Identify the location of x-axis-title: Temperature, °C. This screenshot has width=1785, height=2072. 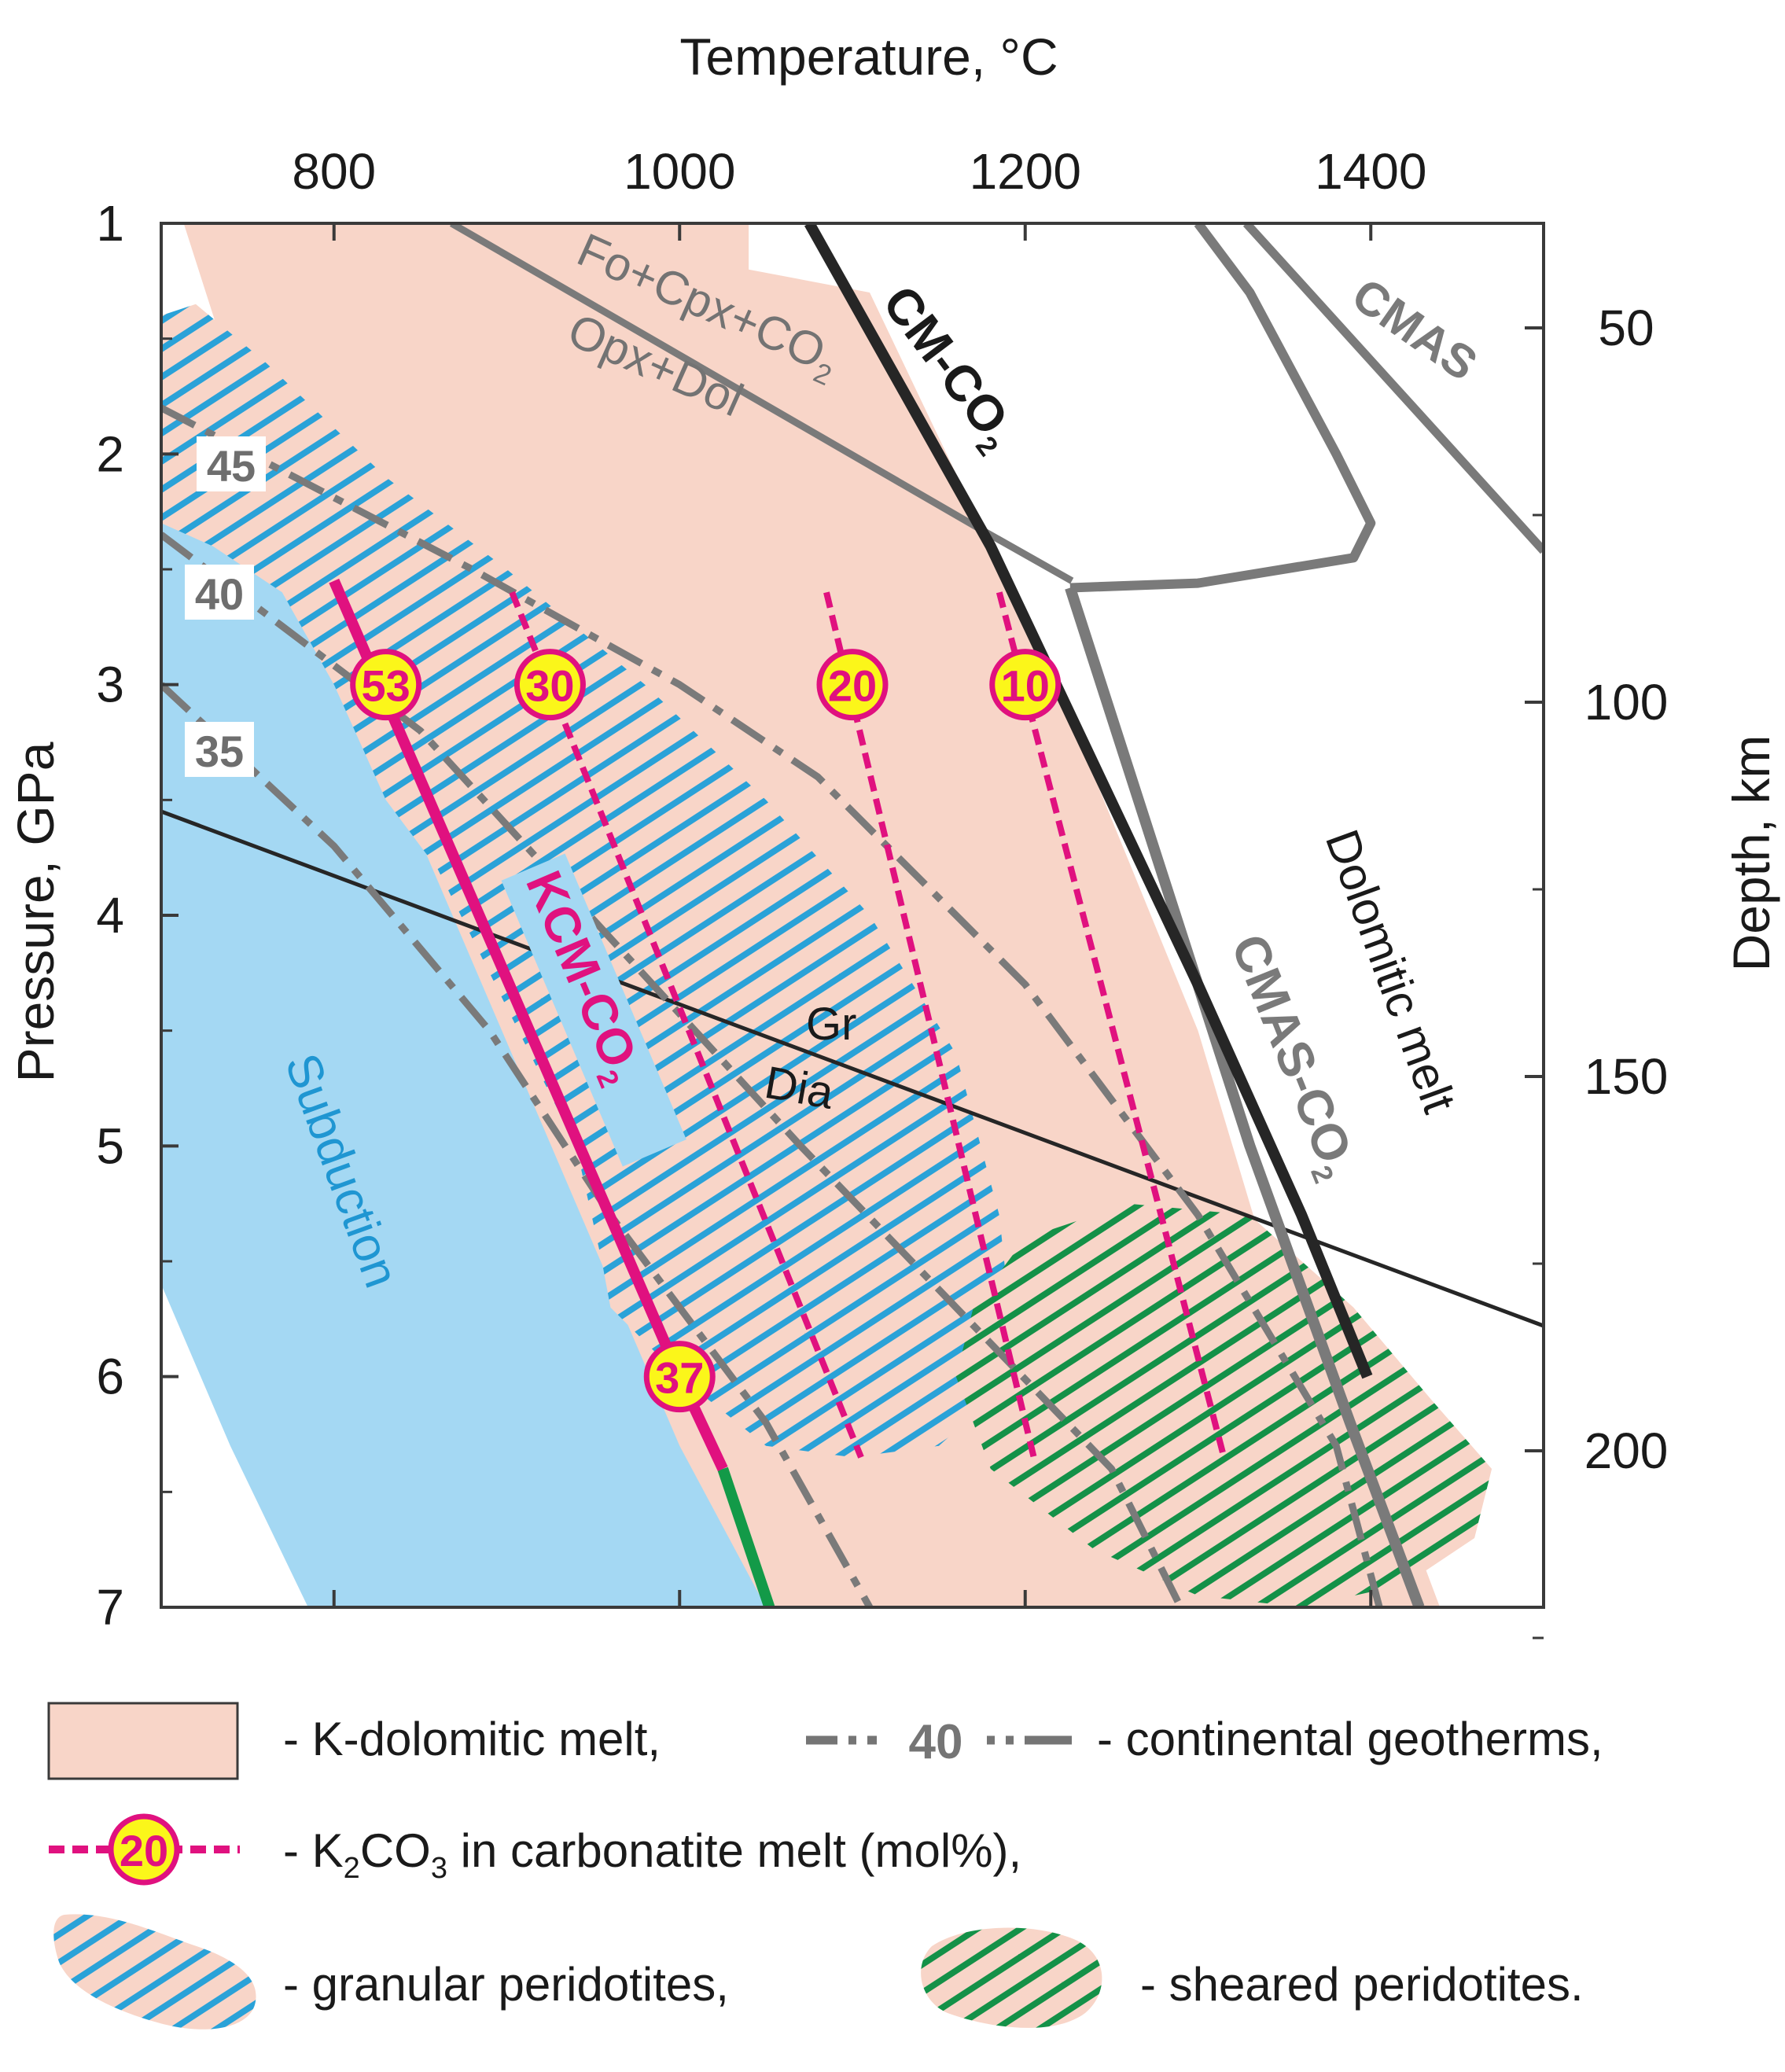
(868, 57).